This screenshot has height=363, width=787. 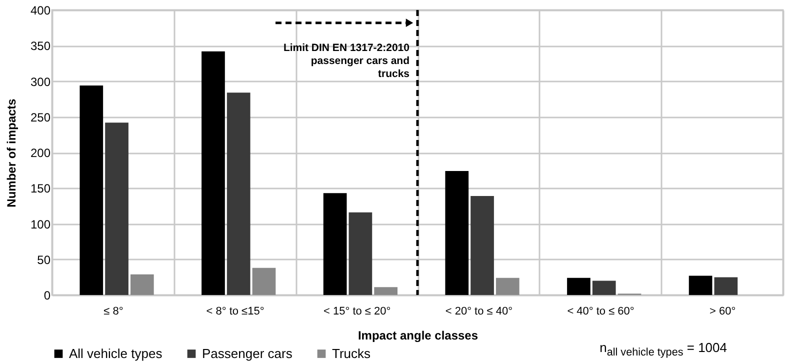 What do you see at coordinates (11, 153) in the screenshot?
I see `y-axis-title: Number of impacts` at bounding box center [11, 153].